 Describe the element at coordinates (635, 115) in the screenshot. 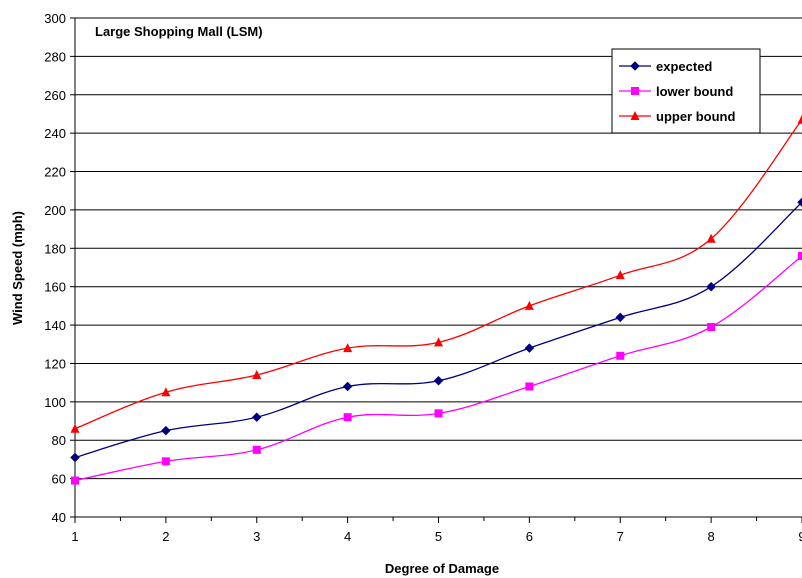

I see `legend-marker-upper-bound` at that location.